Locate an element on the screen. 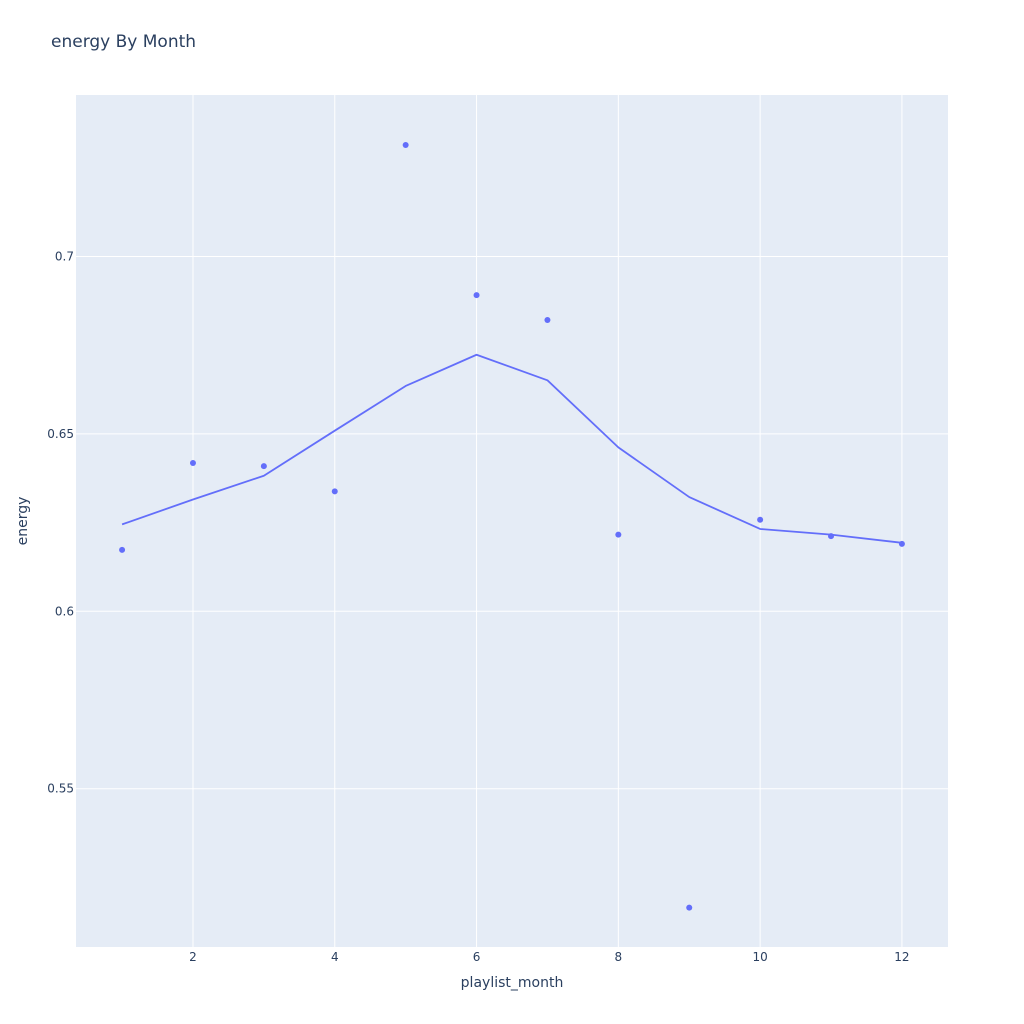 Image resolution: width=1024 pixels, height=1024 pixels. chart-title: energy By Month is located at coordinates (123, 42).